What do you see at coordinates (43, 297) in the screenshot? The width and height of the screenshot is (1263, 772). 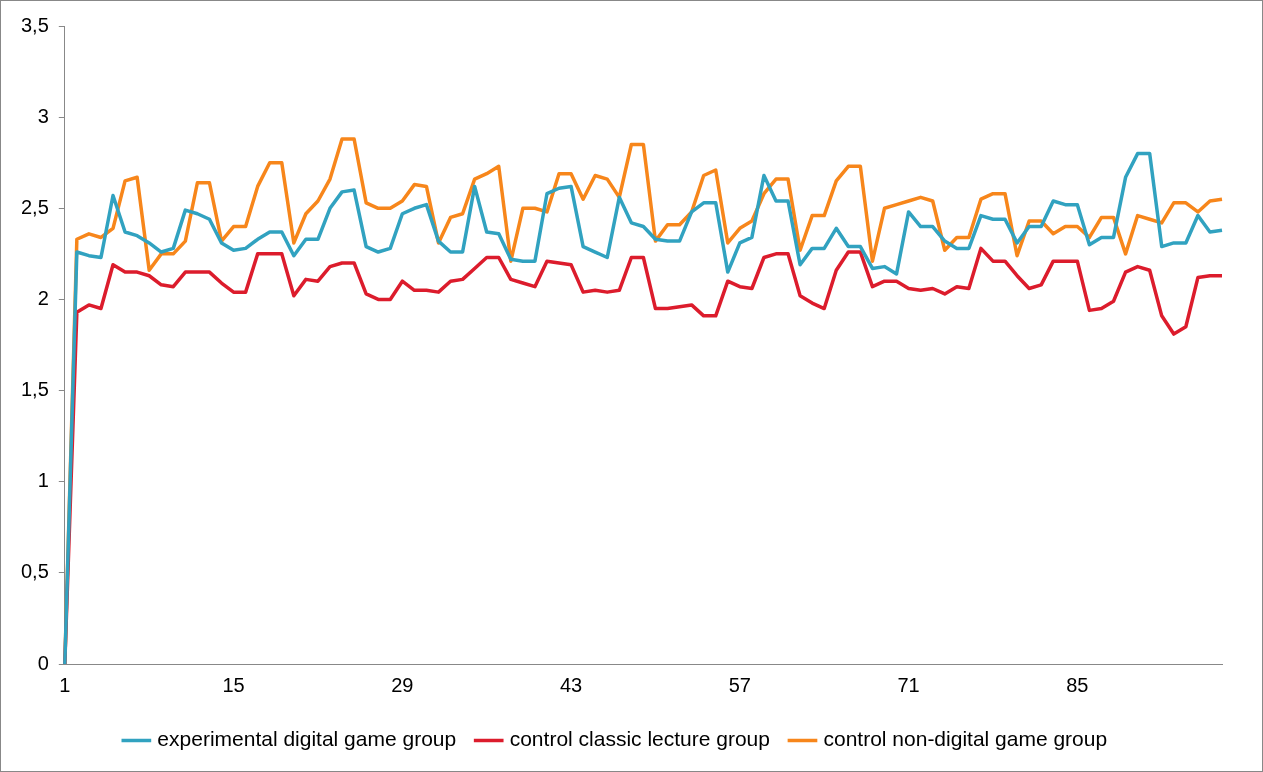 I see `y-tick-label: 2` at bounding box center [43, 297].